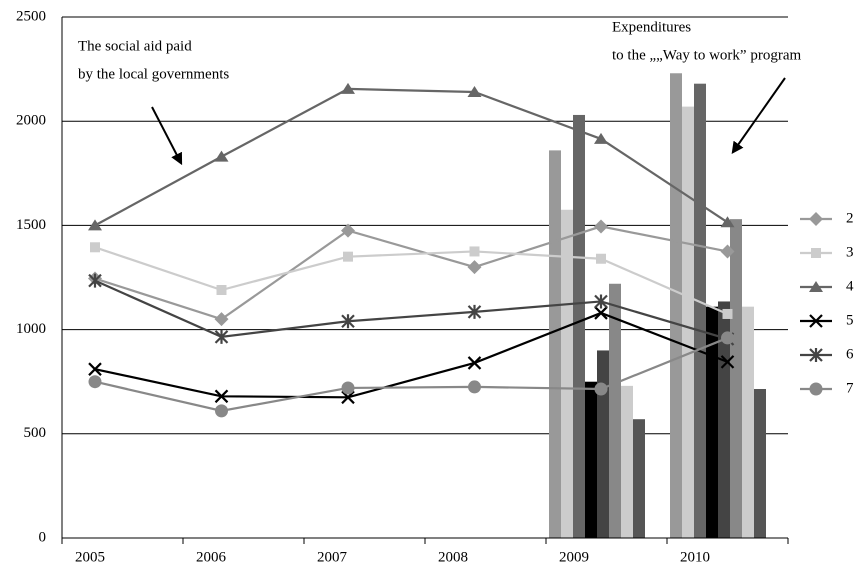  Describe the element at coordinates (31, 225) in the screenshot. I see `y-tick-label: 1500` at that location.